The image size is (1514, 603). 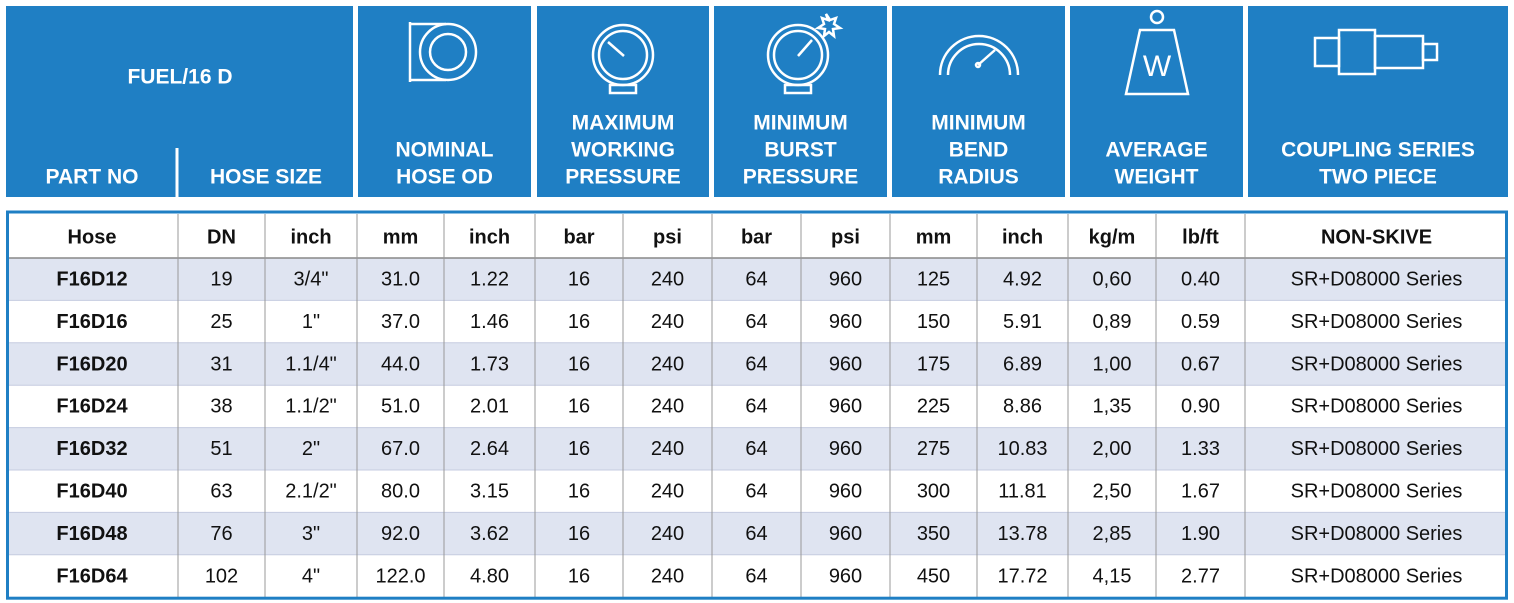 What do you see at coordinates (800, 150) in the screenshot?
I see `header-label: BURST` at bounding box center [800, 150].